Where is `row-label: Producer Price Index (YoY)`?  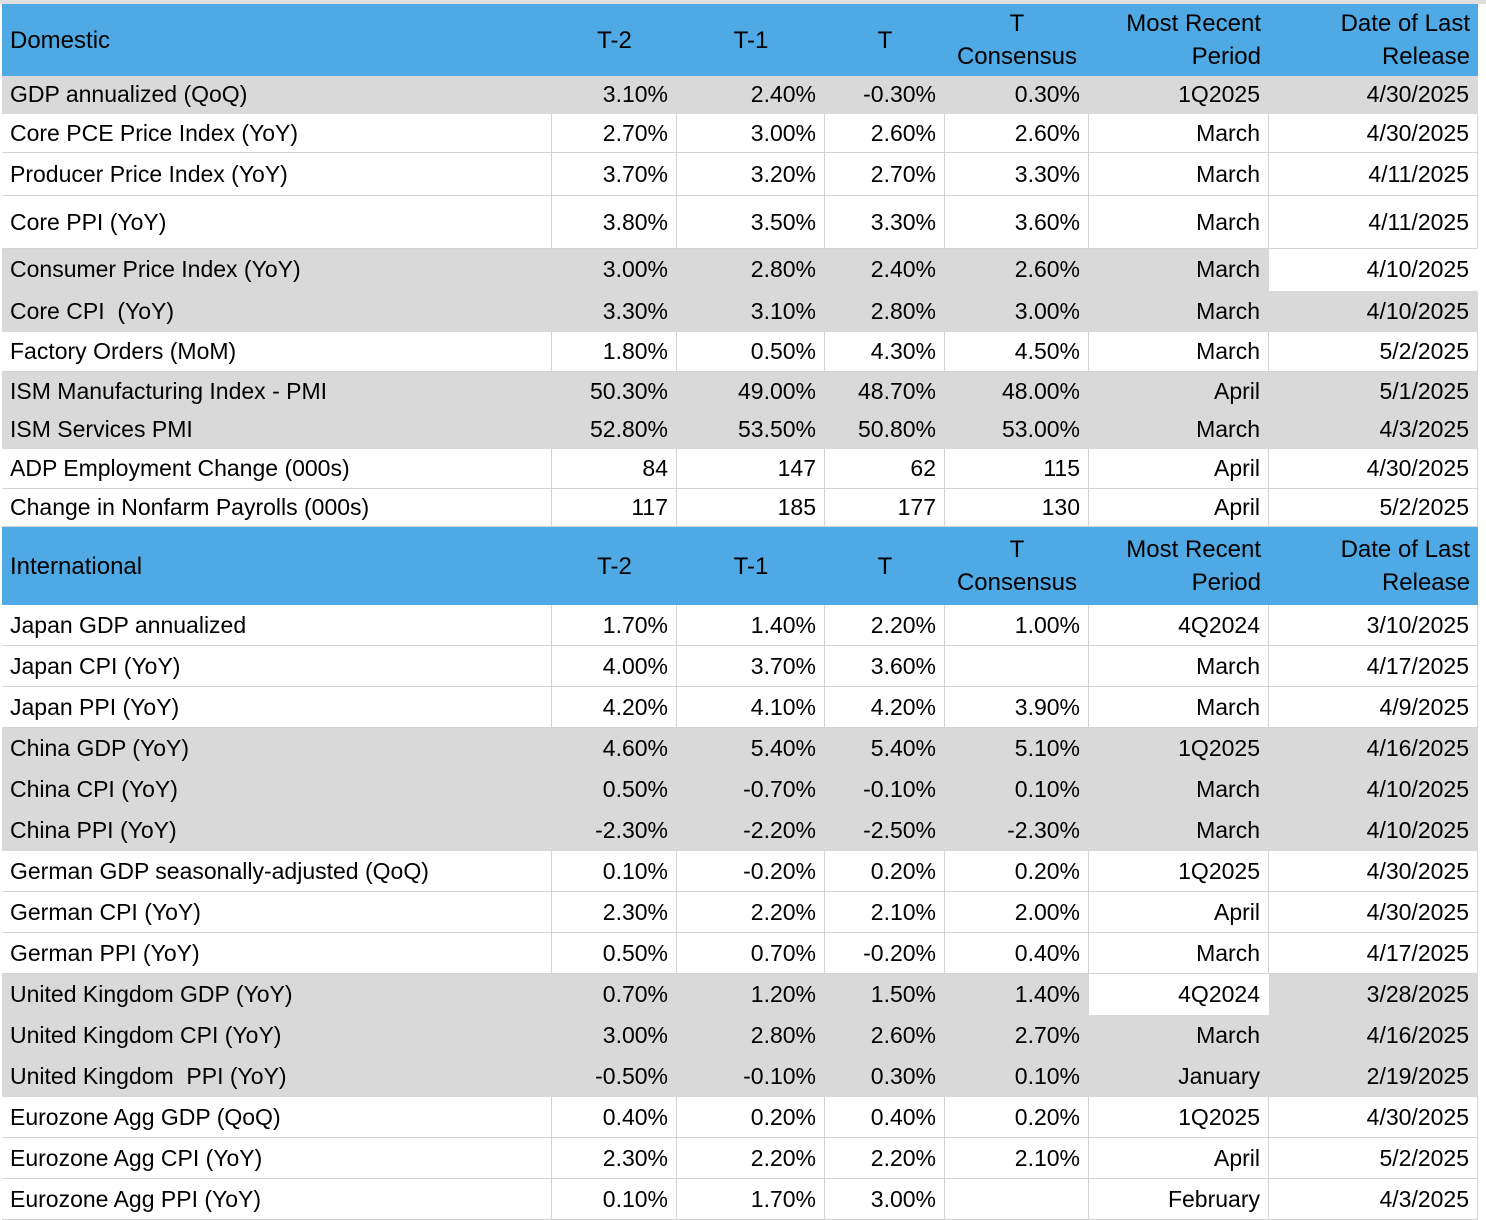 row-label: Producer Price Index (YoY) is located at coordinates (277, 174).